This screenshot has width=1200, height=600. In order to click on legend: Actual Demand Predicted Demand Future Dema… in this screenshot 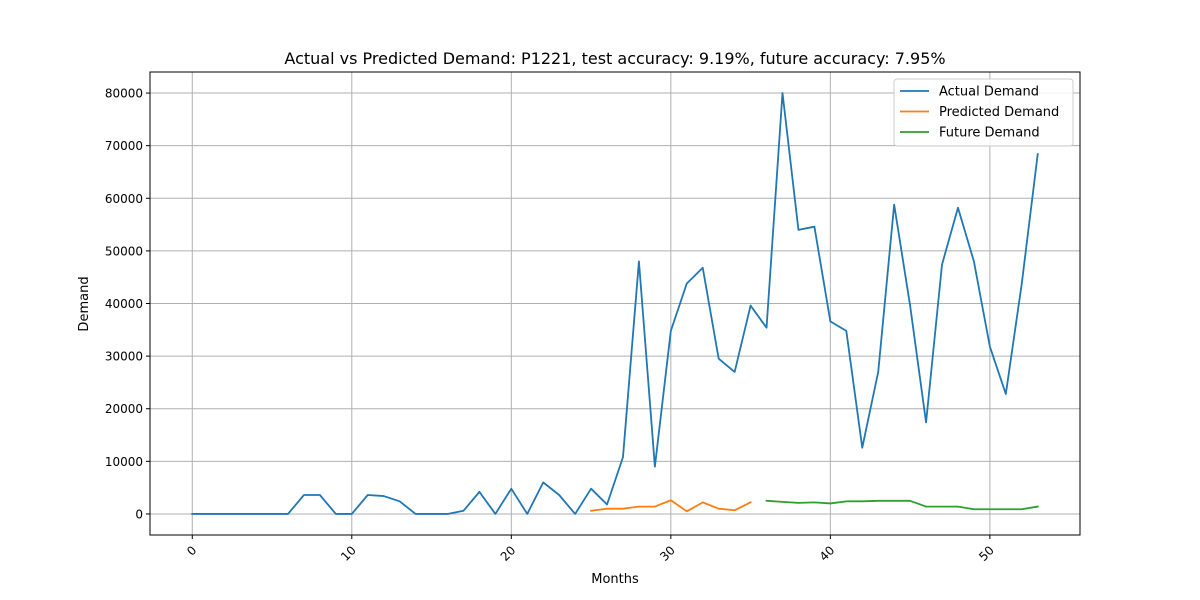, I will do `click(983, 112)`.